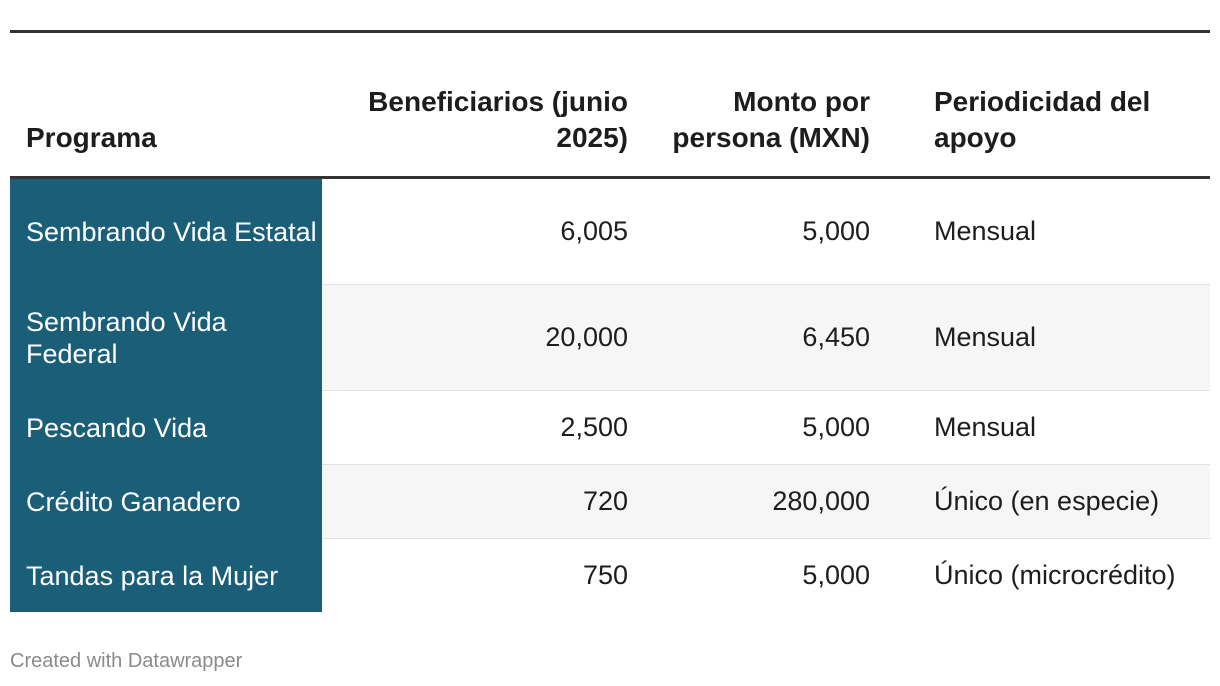 This screenshot has width=1220, height=686. Describe the element at coordinates (126, 661) in the screenshot. I see `datawrapper-credit: Created with Datawrapper` at that location.